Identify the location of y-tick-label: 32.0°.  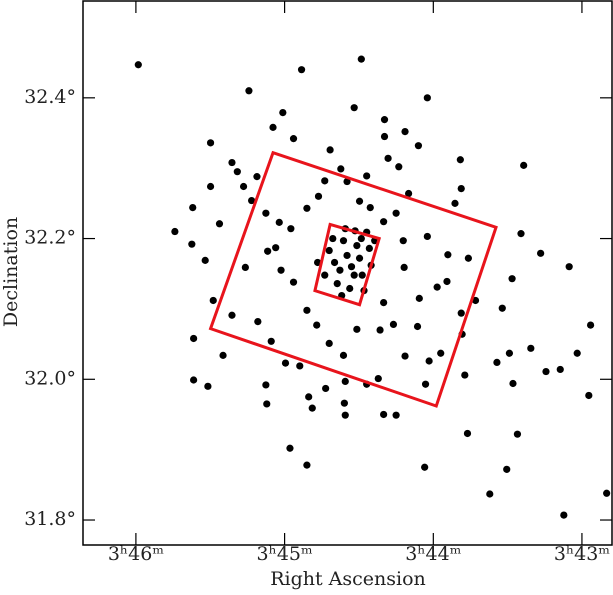
(50, 378).